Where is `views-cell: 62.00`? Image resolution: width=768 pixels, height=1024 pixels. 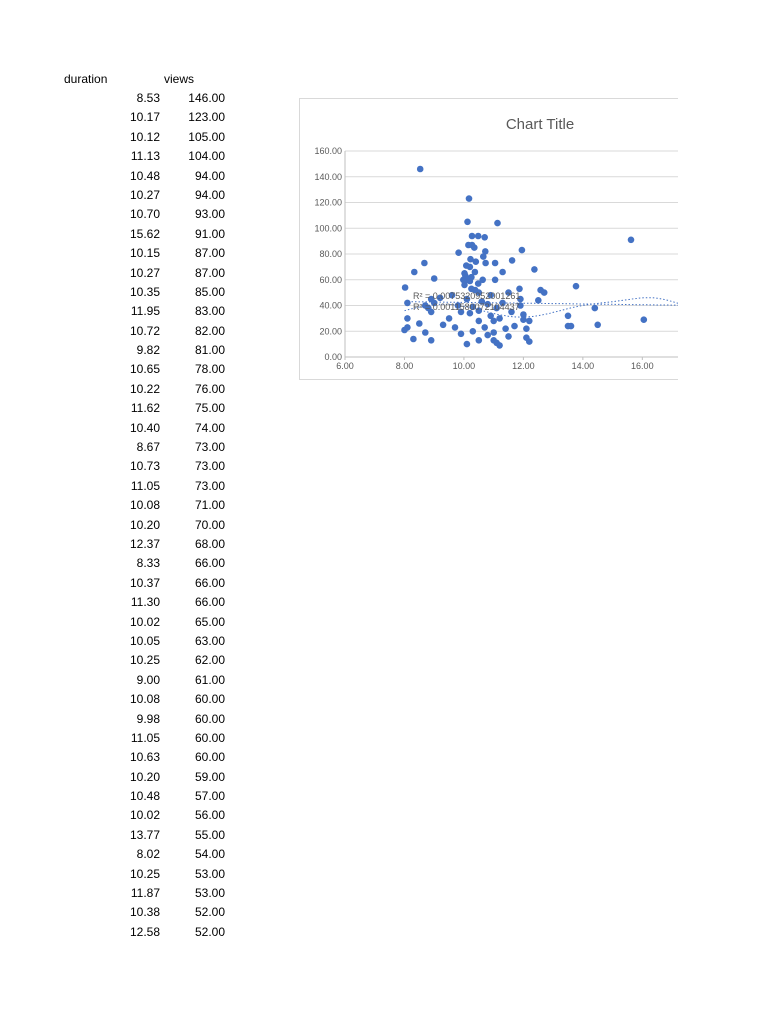 views-cell: 62.00 is located at coordinates (209, 660).